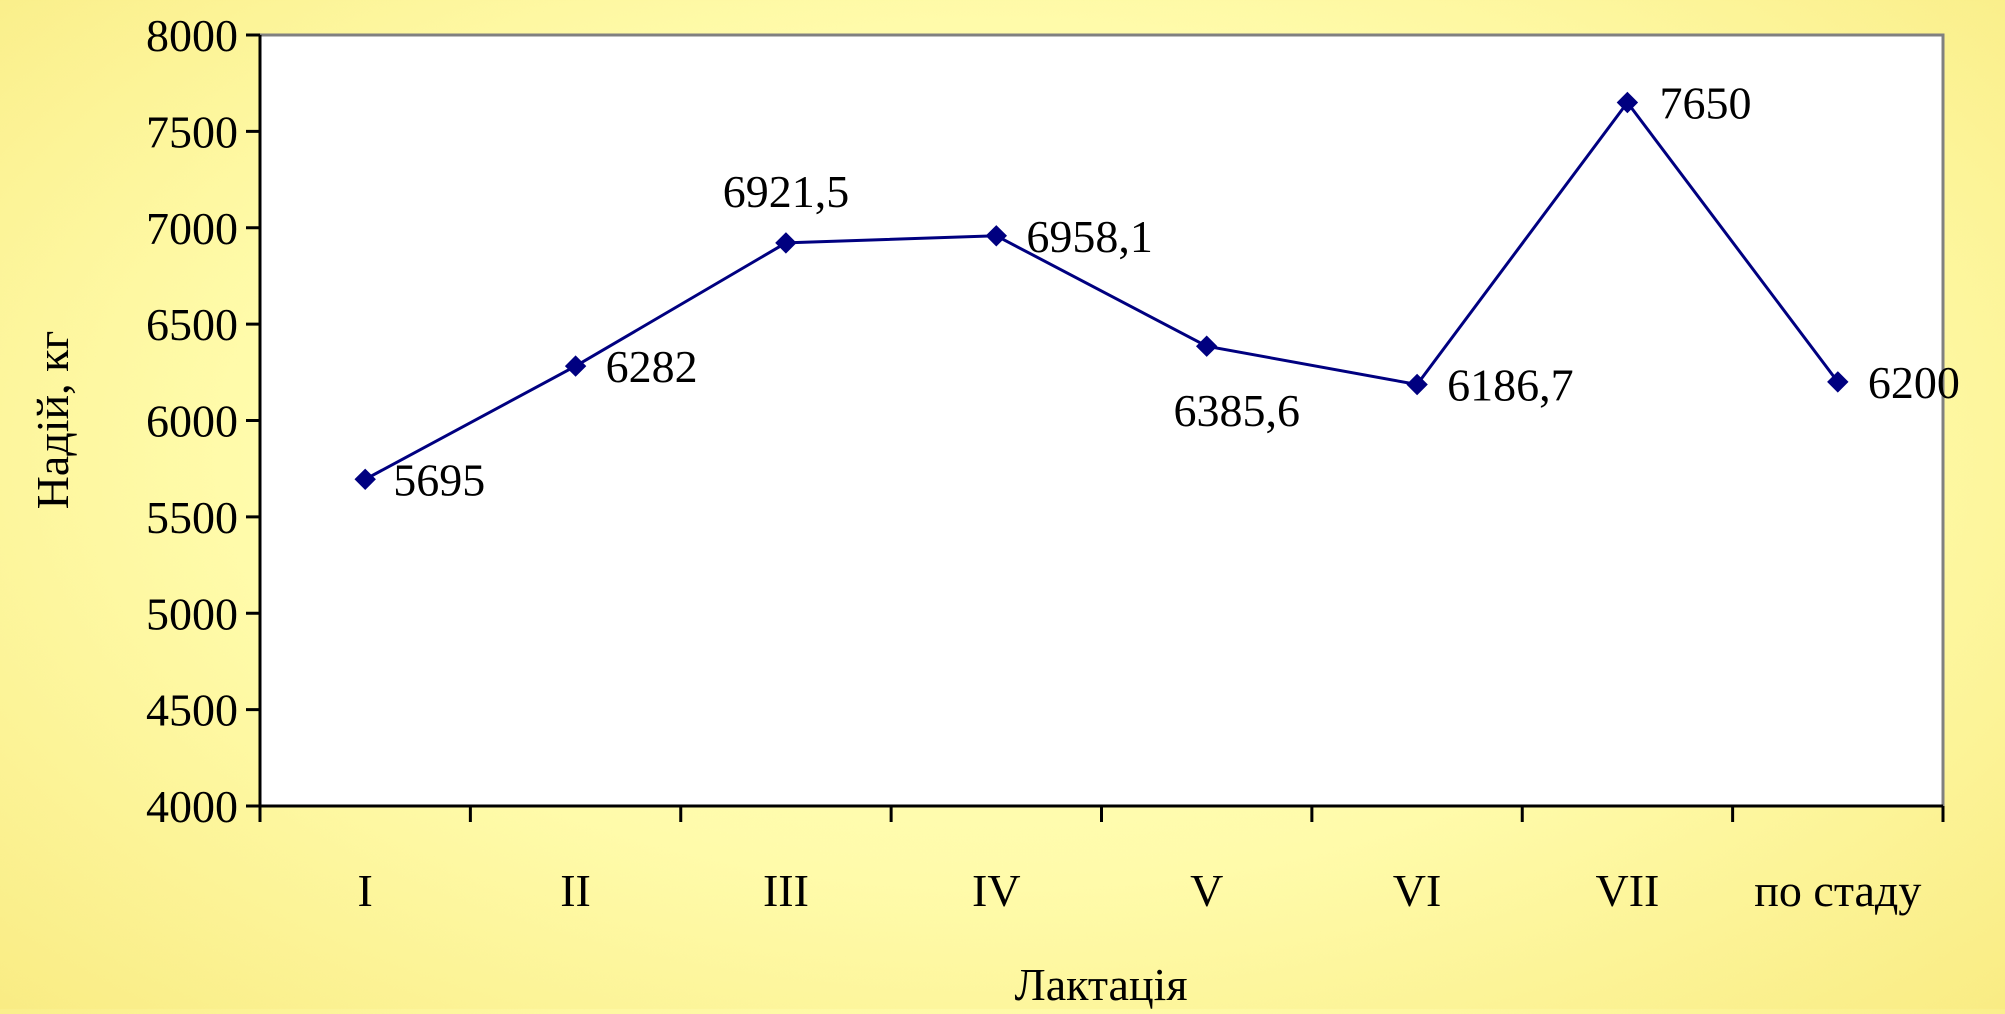  I want to click on y-tick-label: 6000, so click(192, 421).